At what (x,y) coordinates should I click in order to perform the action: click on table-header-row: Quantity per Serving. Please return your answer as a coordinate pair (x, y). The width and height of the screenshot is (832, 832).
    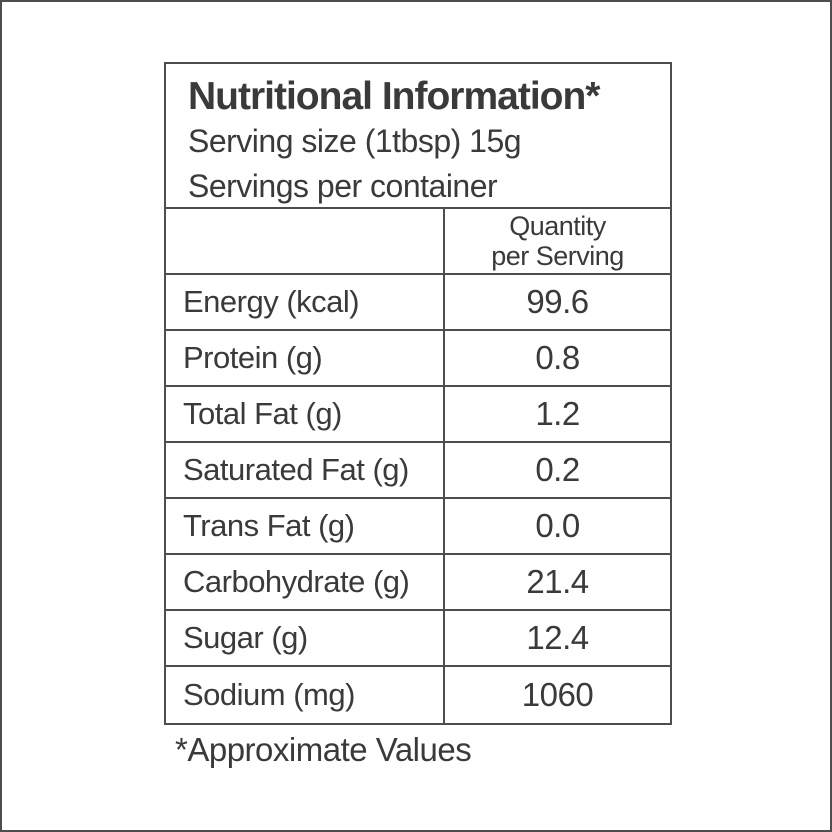
    Looking at the image, I should click on (418, 242).